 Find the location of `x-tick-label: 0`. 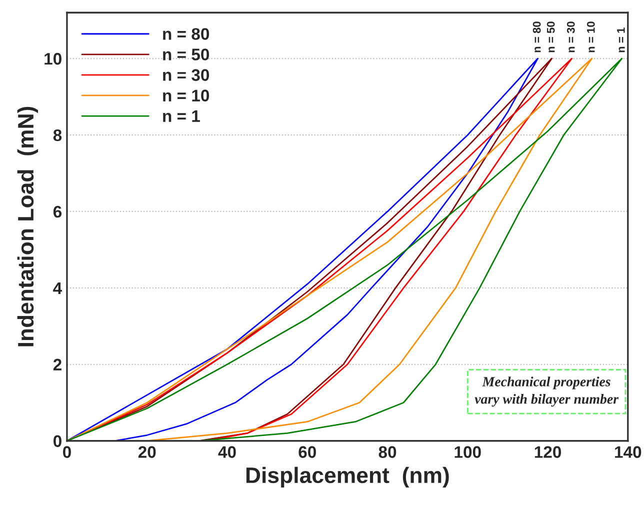

x-tick-label: 0 is located at coordinates (67, 452).